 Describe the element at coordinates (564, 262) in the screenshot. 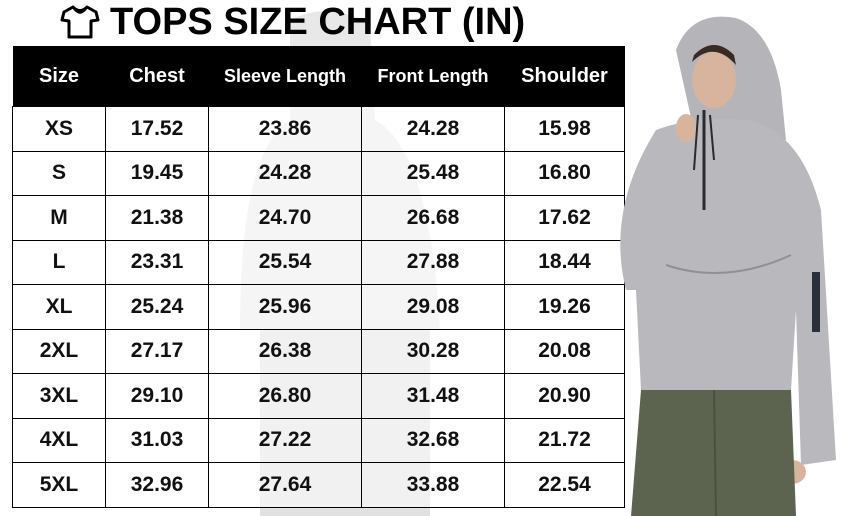

I see `cell-shoulder: 18.44` at that location.